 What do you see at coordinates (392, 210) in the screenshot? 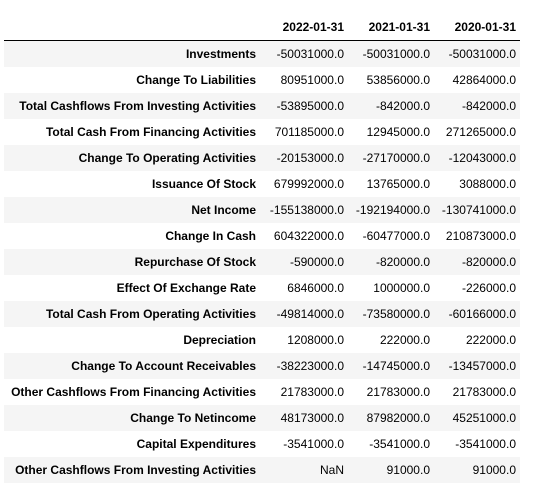
I see `cell-value: -192194000.0` at bounding box center [392, 210].